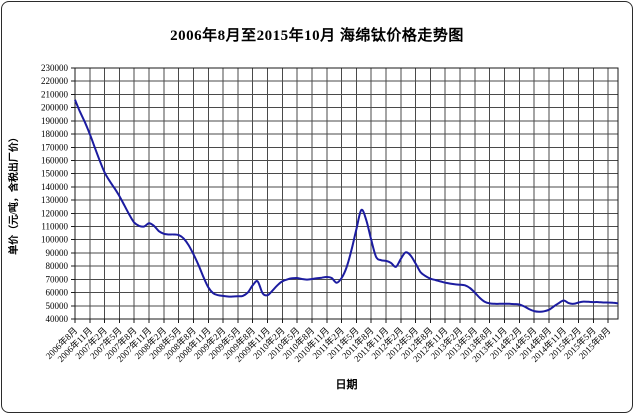 The width and height of the screenshot is (634, 414). What do you see at coordinates (55, 240) in the screenshot?
I see `y-tick-label: 100000` at bounding box center [55, 240].